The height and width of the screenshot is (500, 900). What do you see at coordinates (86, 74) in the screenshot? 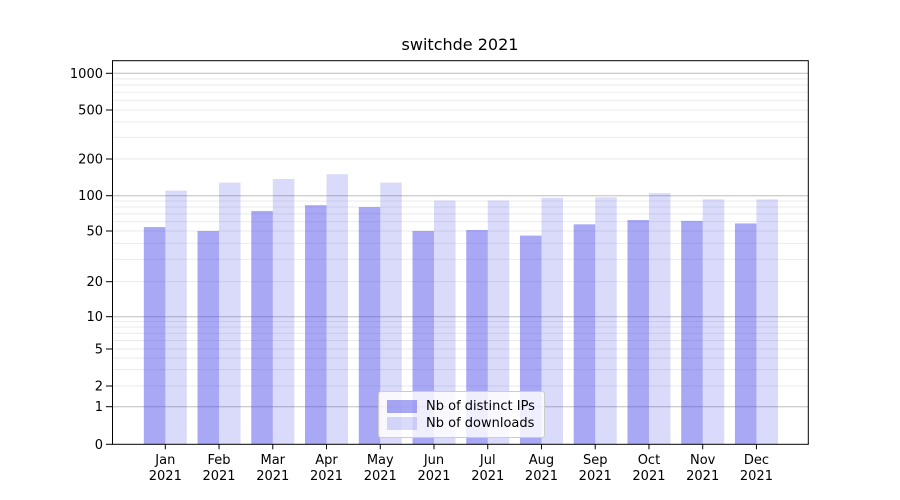
I see `y-tick-label-1000: 1000` at bounding box center [86, 74].